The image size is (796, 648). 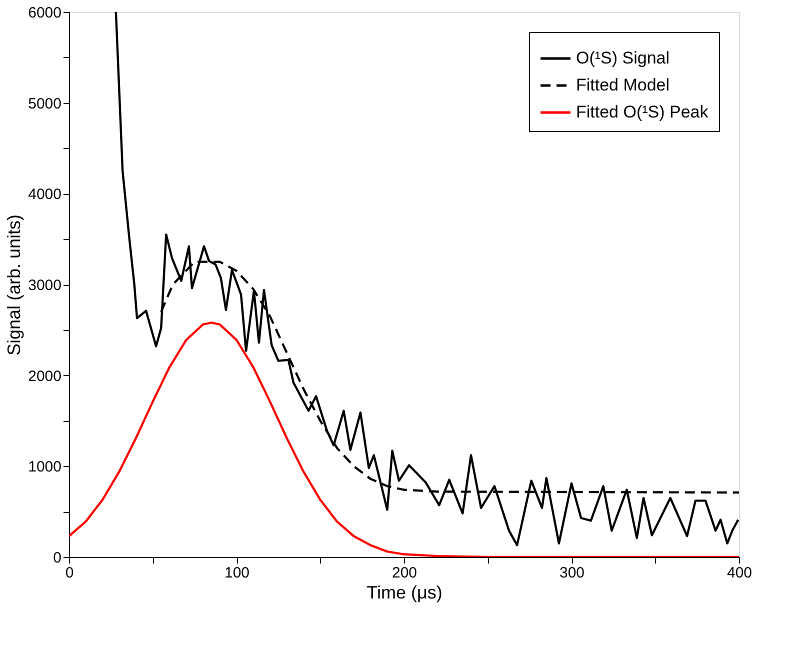 What do you see at coordinates (69, 573) in the screenshot?
I see `x-tick-label: 0` at bounding box center [69, 573].